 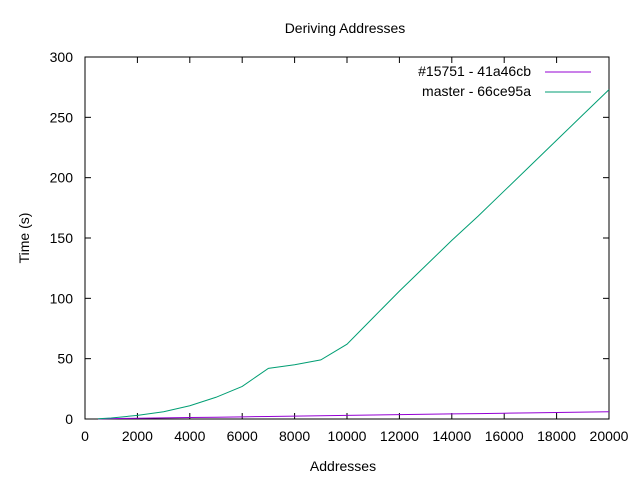 What do you see at coordinates (62, 57) in the screenshot?
I see `y-tick-label: 300` at bounding box center [62, 57].